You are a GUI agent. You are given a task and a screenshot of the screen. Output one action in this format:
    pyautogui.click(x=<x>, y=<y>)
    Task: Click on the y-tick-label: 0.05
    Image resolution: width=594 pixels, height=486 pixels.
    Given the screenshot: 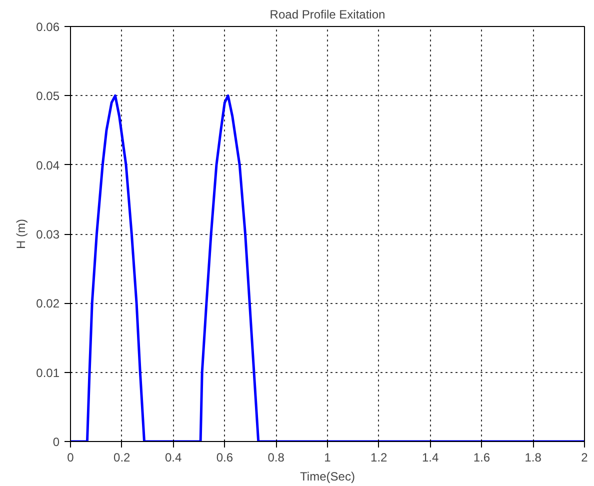 What is the action you would take?
    pyautogui.click(x=48, y=96)
    